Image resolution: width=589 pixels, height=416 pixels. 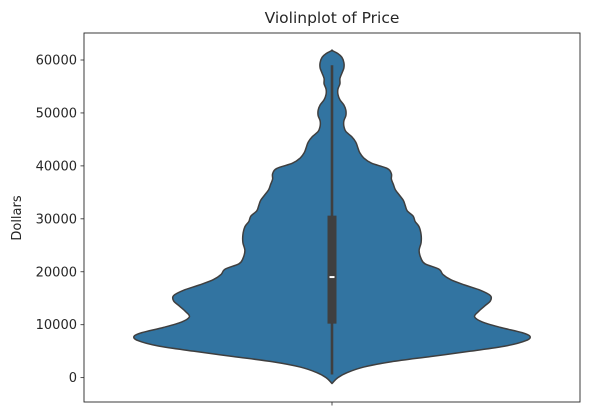 What do you see at coordinates (56, 61) in the screenshot?
I see `y-tick-label: 60000` at bounding box center [56, 61].